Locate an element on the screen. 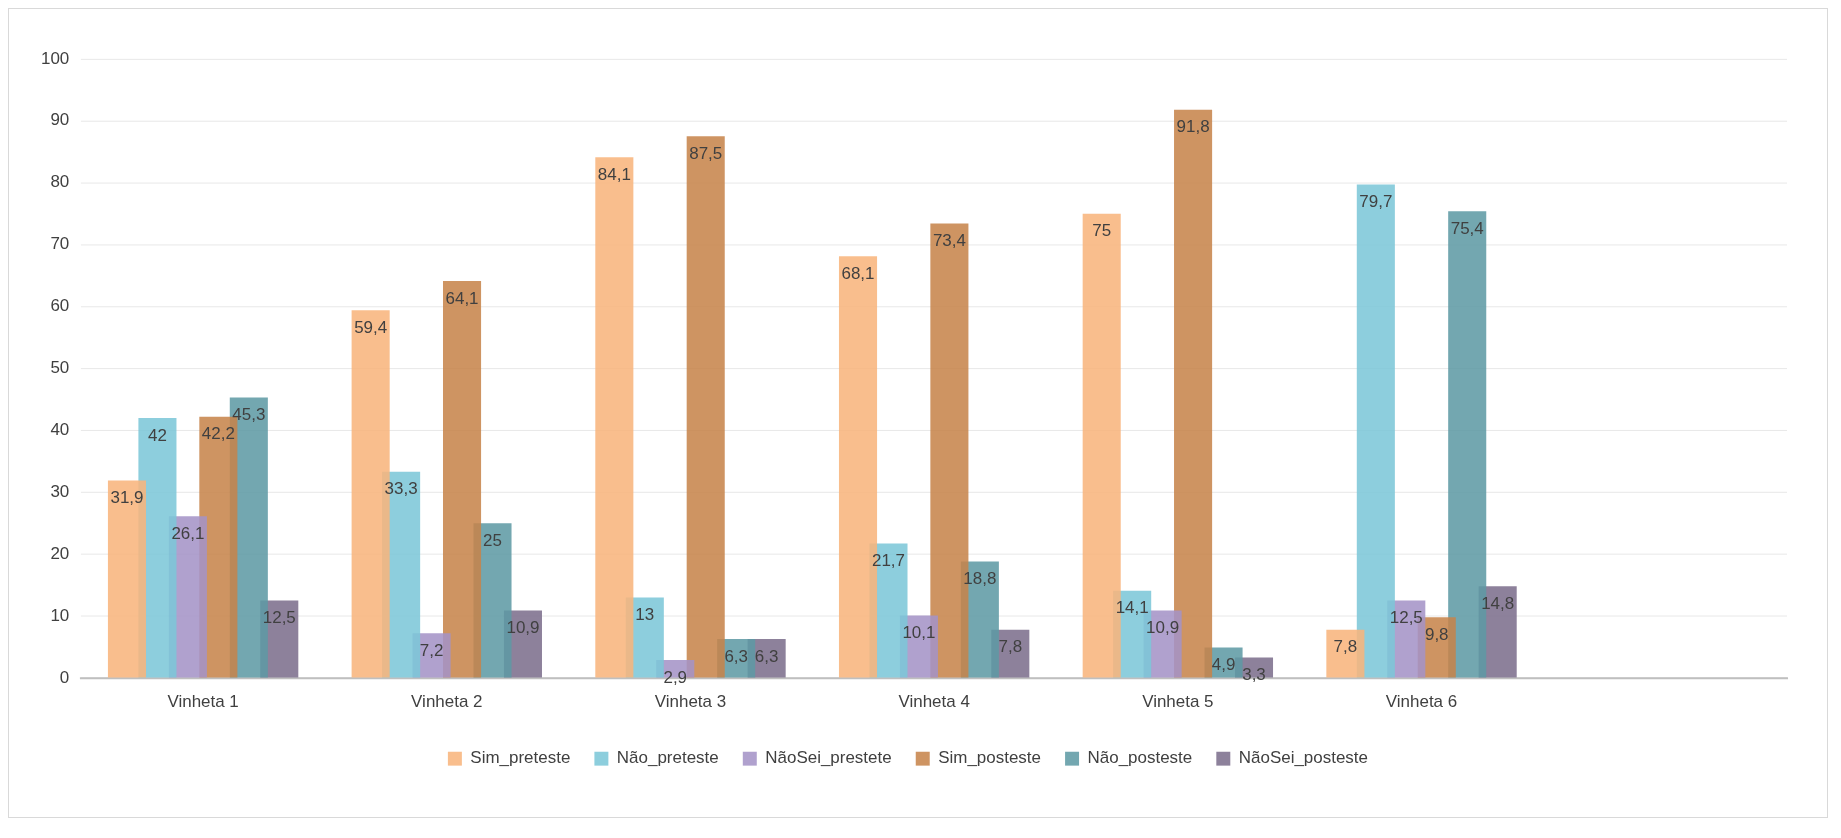 The height and width of the screenshot is (838, 1841). data-label: 4,9 is located at coordinates (1223, 665).